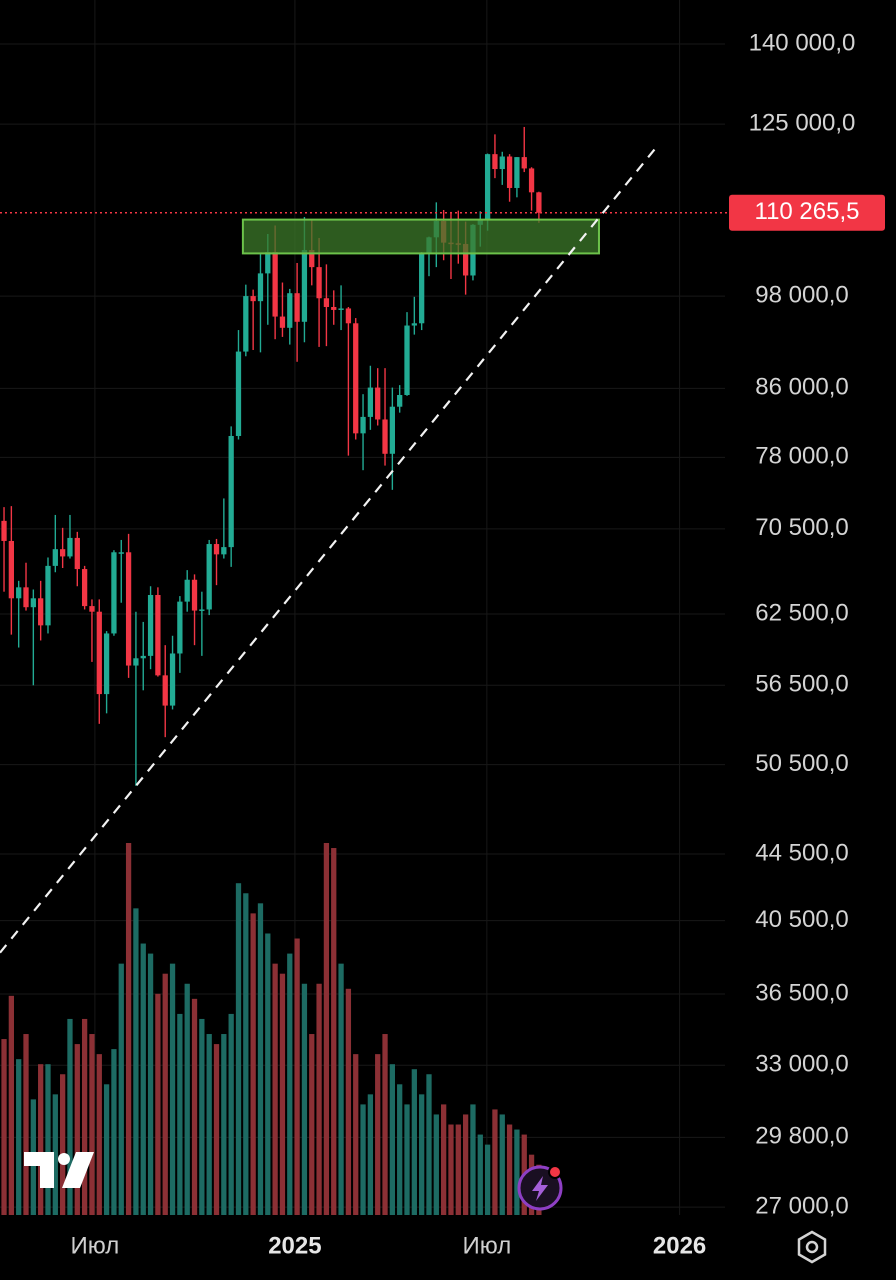  What do you see at coordinates (802, 42) in the screenshot?
I see `y-tick-label: 140 000,0` at bounding box center [802, 42].